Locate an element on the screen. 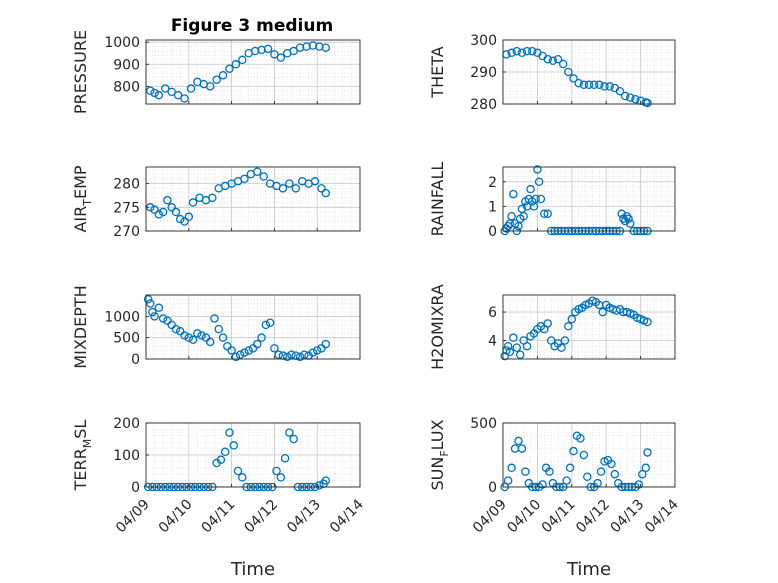  y-tick-label: 1 is located at coordinates (492, 207).